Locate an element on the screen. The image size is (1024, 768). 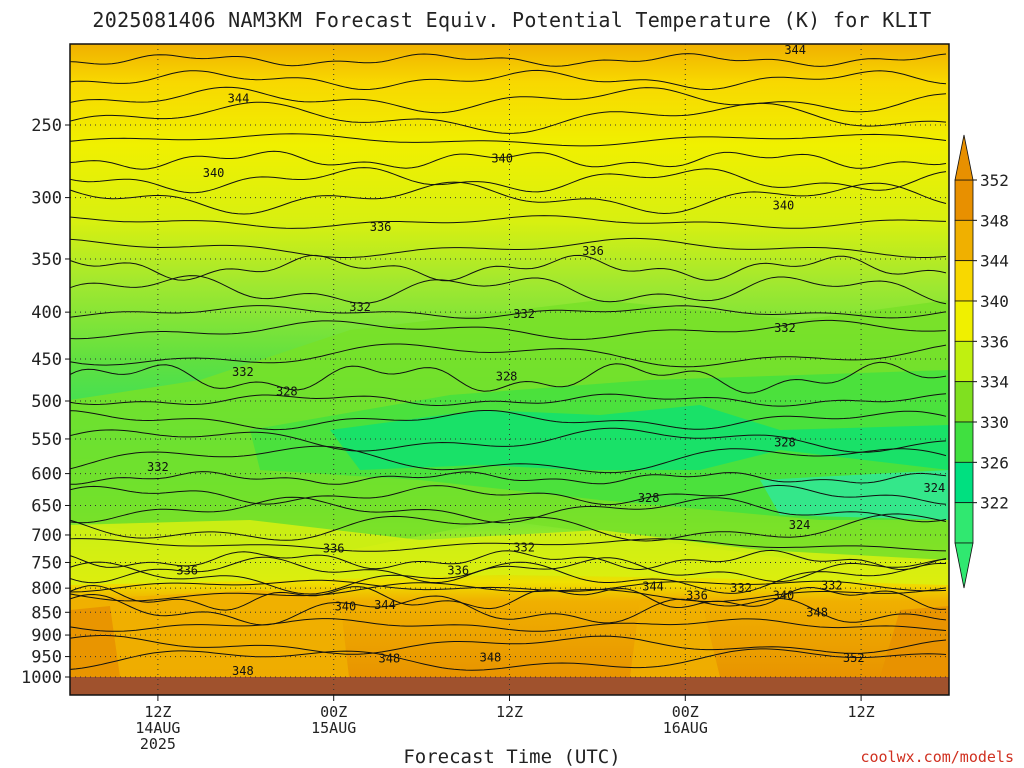
colorbar-label: 322 is located at coordinates (994, 503).